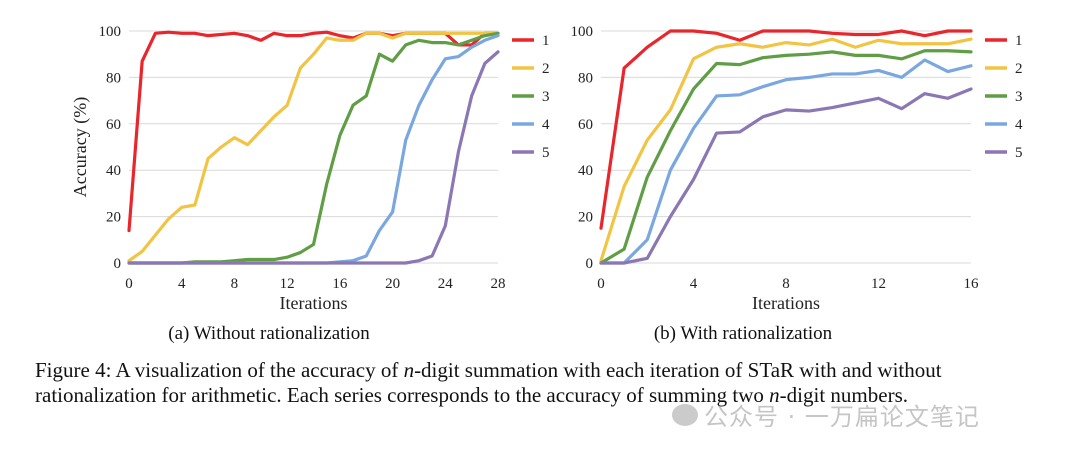 This screenshot has height=458, width=1080. What do you see at coordinates (498, 284) in the screenshot?
I see `x-tick-label: 28` at bounding box center [498, 284].